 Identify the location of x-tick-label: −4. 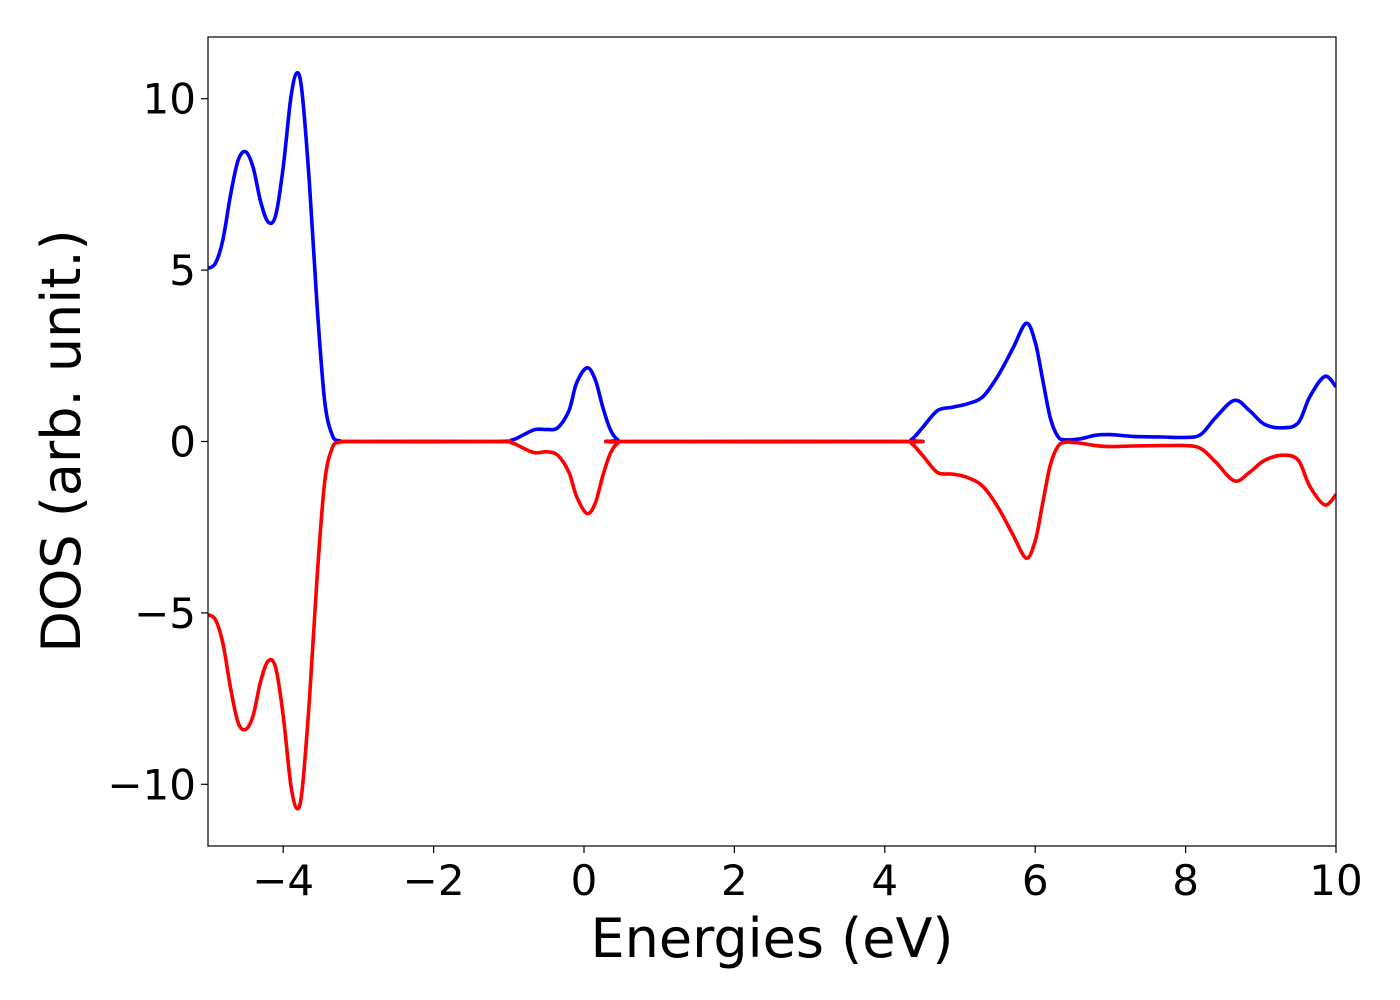
(283, 880).